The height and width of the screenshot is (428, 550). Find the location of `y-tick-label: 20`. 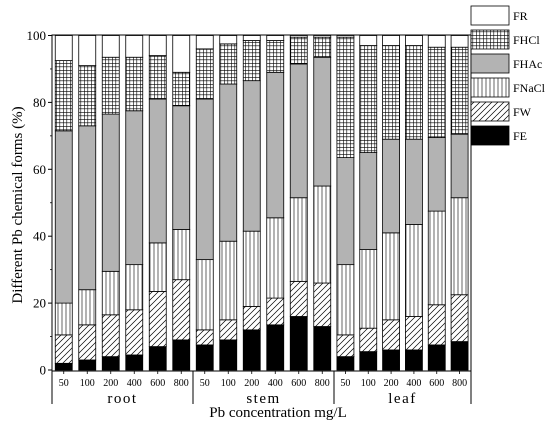

y-tick-label: 20 is located at coordinates (39, 303).